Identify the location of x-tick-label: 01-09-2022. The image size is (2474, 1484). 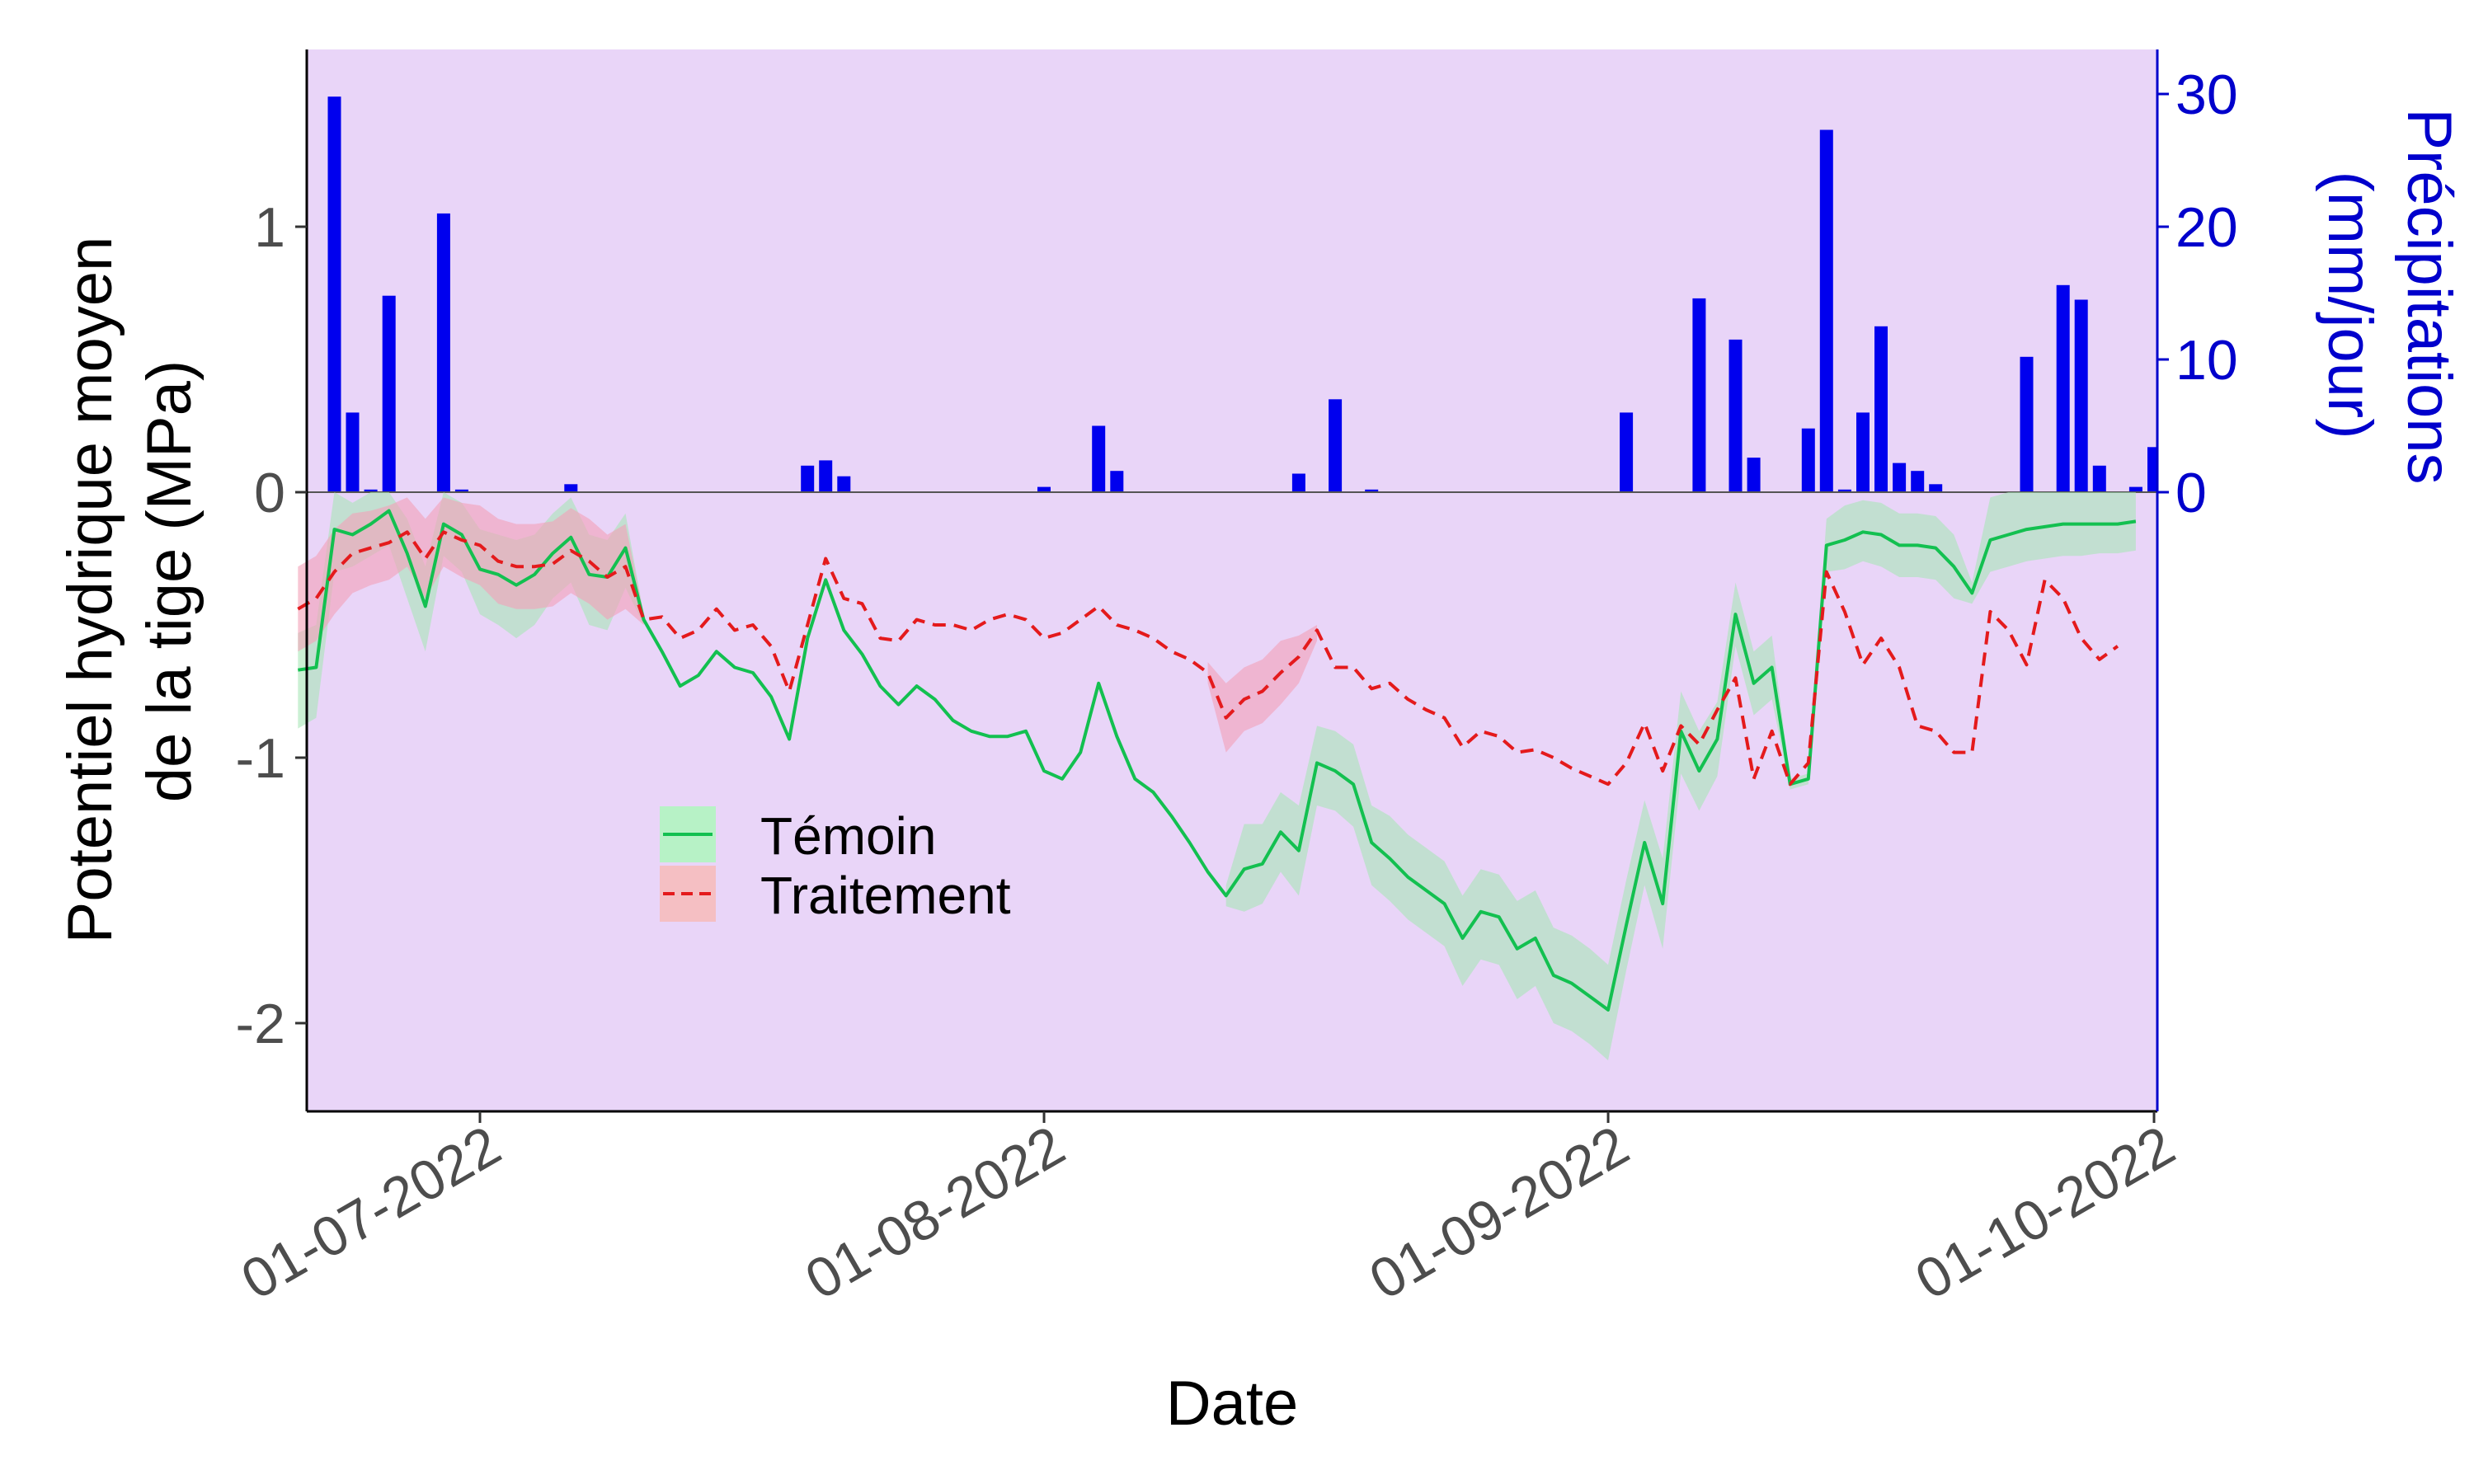
(1499, 1213).